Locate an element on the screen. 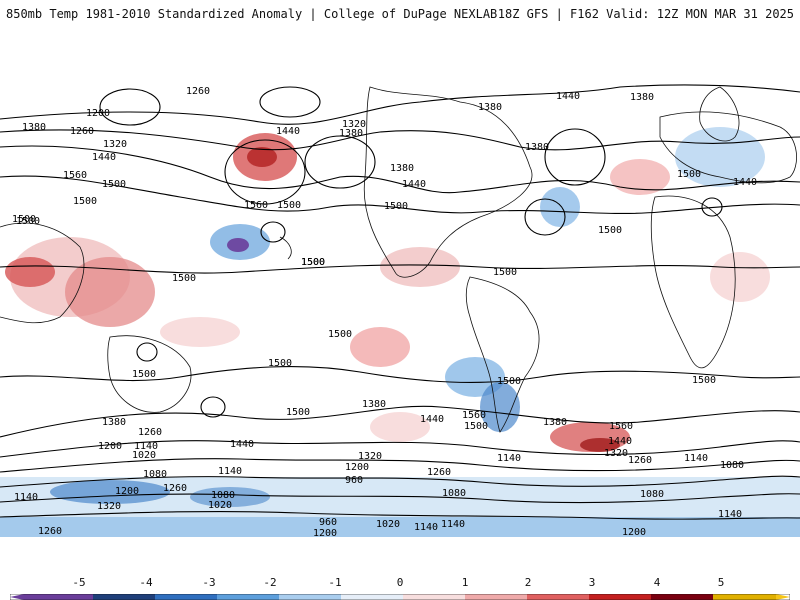 The width and height of the screenshot is (800, 600). colorbar-tick-label: -4 is located at coordinates (146, 582).